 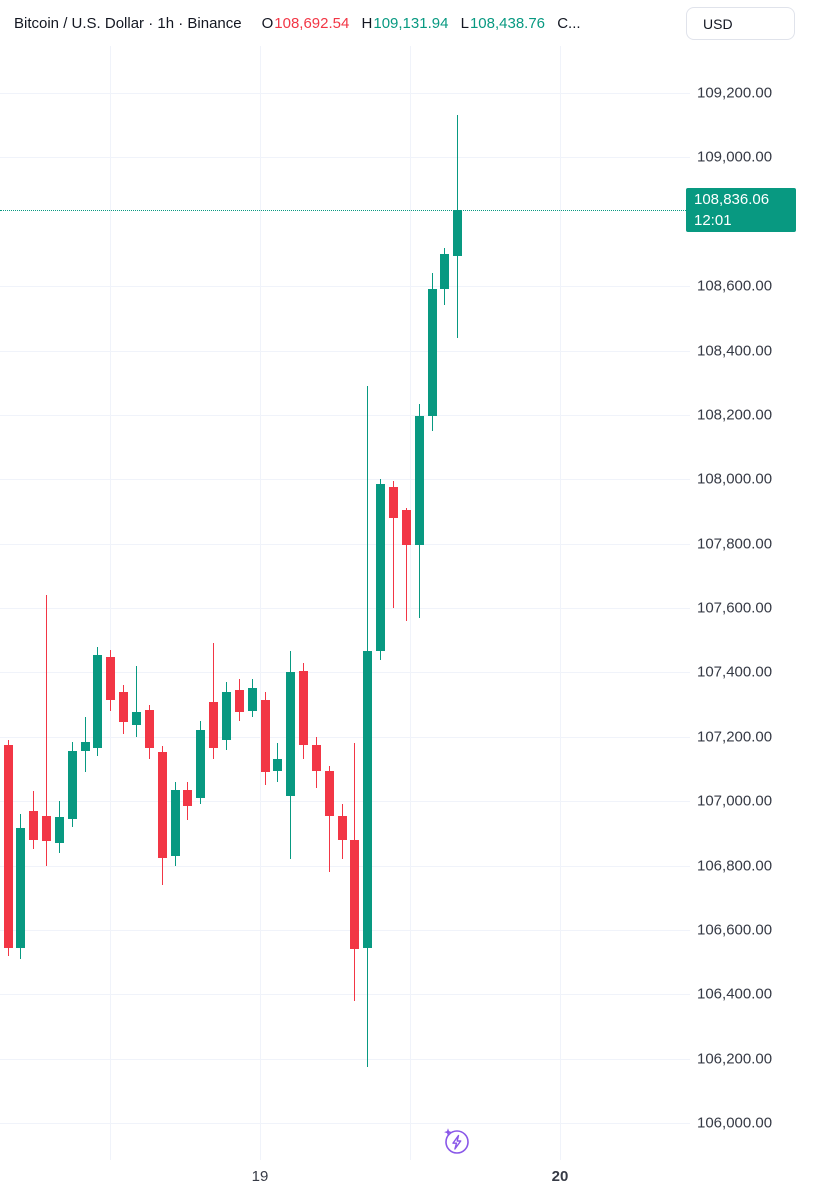 I want to click on time-label-day20: 20, so click(x=560, y=1176).